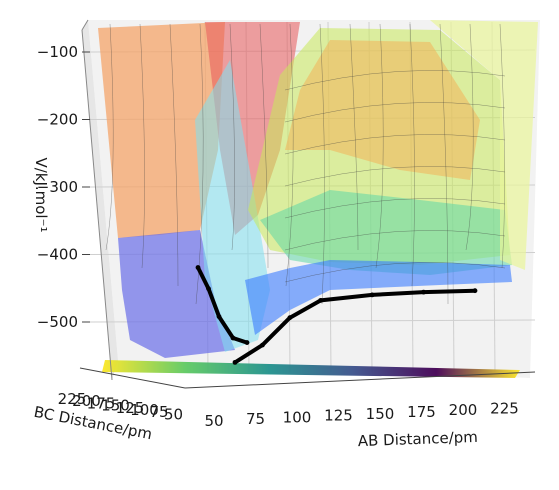 This screenshot has width=559, height=490. What do you see at coordinates (101, 403) in the screenshot?
I see `bc-tick-label: 175` at bounding box center [101, 403].